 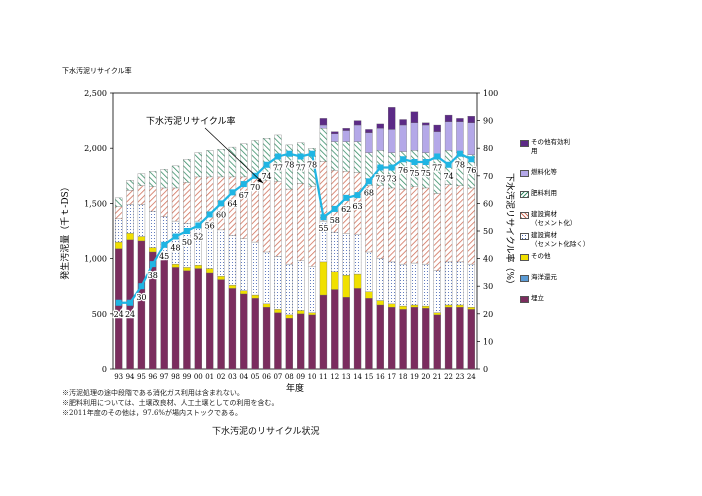 I want to click on legend-label: その他有効利 用, so click(x=550, y=146).